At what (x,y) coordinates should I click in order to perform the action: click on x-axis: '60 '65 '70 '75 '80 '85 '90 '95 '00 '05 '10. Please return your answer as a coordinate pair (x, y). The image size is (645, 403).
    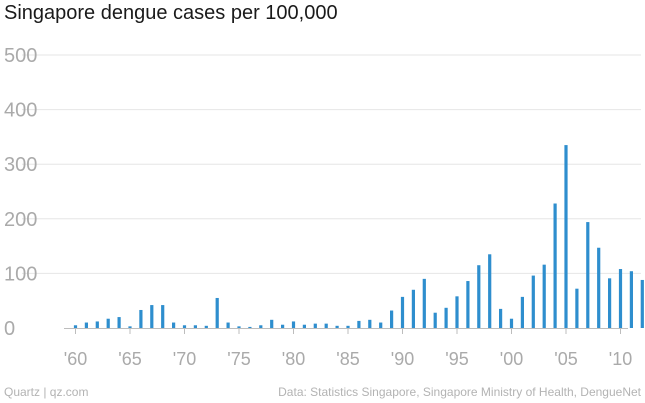
    Looking at the image, I should click on (348, 349).